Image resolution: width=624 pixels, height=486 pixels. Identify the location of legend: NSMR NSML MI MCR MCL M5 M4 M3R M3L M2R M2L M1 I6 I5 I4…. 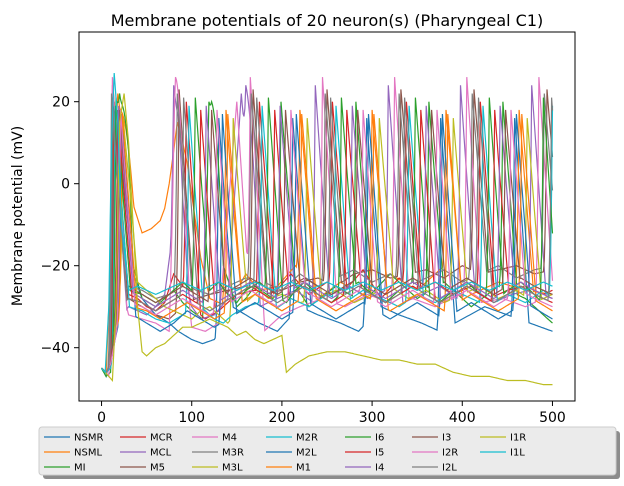
(329, 452).